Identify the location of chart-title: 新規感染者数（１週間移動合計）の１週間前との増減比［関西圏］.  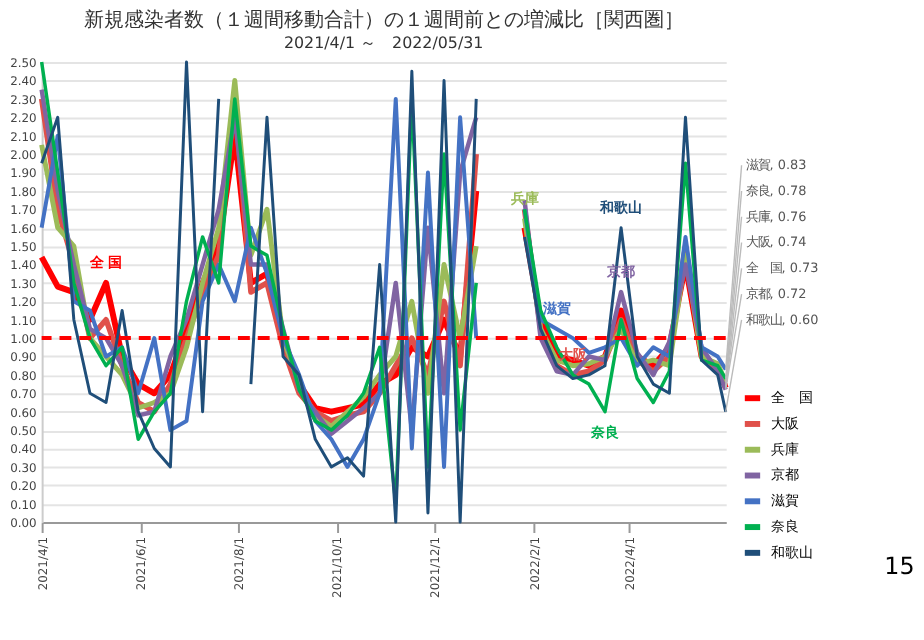
(383, 20).